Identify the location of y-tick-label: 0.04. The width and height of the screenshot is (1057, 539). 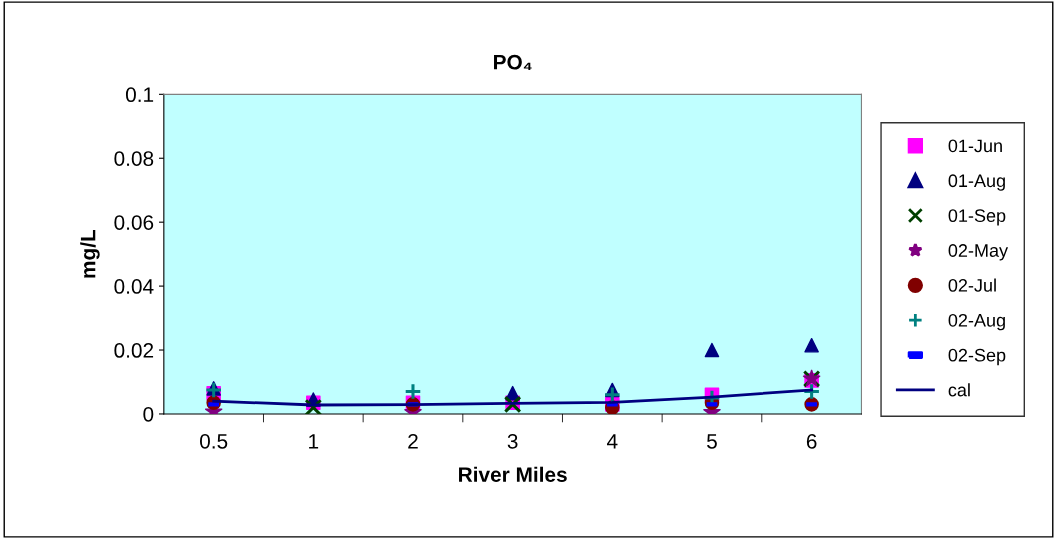
(134, 286).